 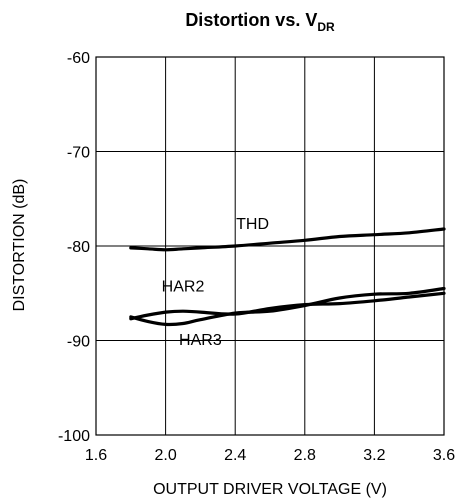 What do you see at coordinates (305, 455) in the screenshot?
I see `x-tick-label-3: 2.8` at bounding box center [305, 455].